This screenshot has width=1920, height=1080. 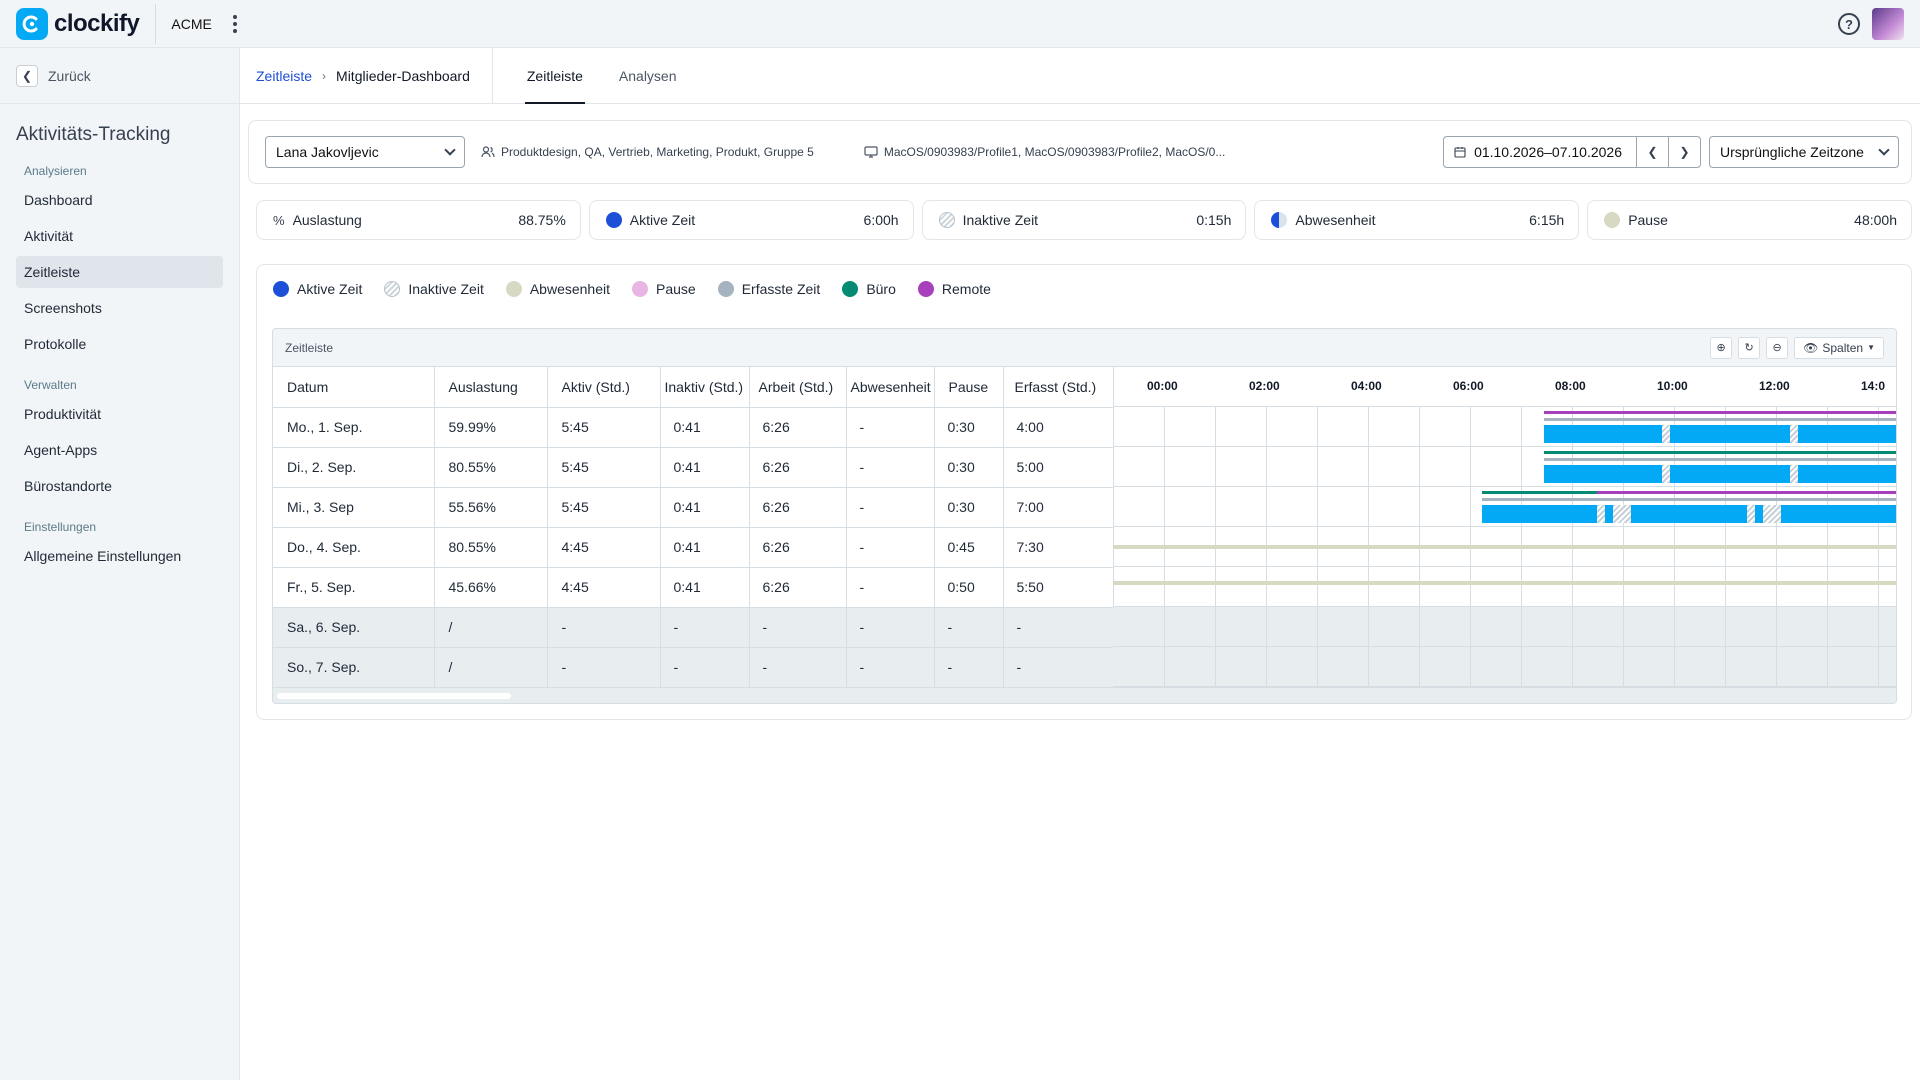 I want to click on hour-label: 06:00, so click(x=1468, y=386).